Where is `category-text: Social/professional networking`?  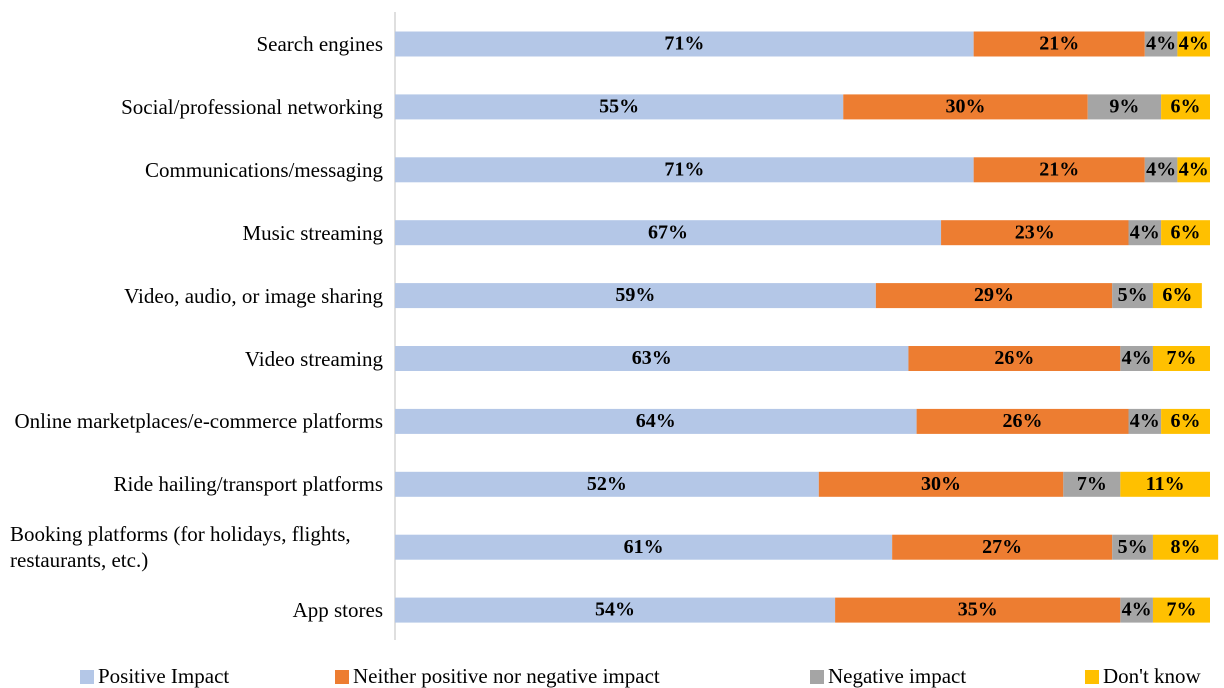 category-text: Social/professional networking is located at coordinates (252, 106).